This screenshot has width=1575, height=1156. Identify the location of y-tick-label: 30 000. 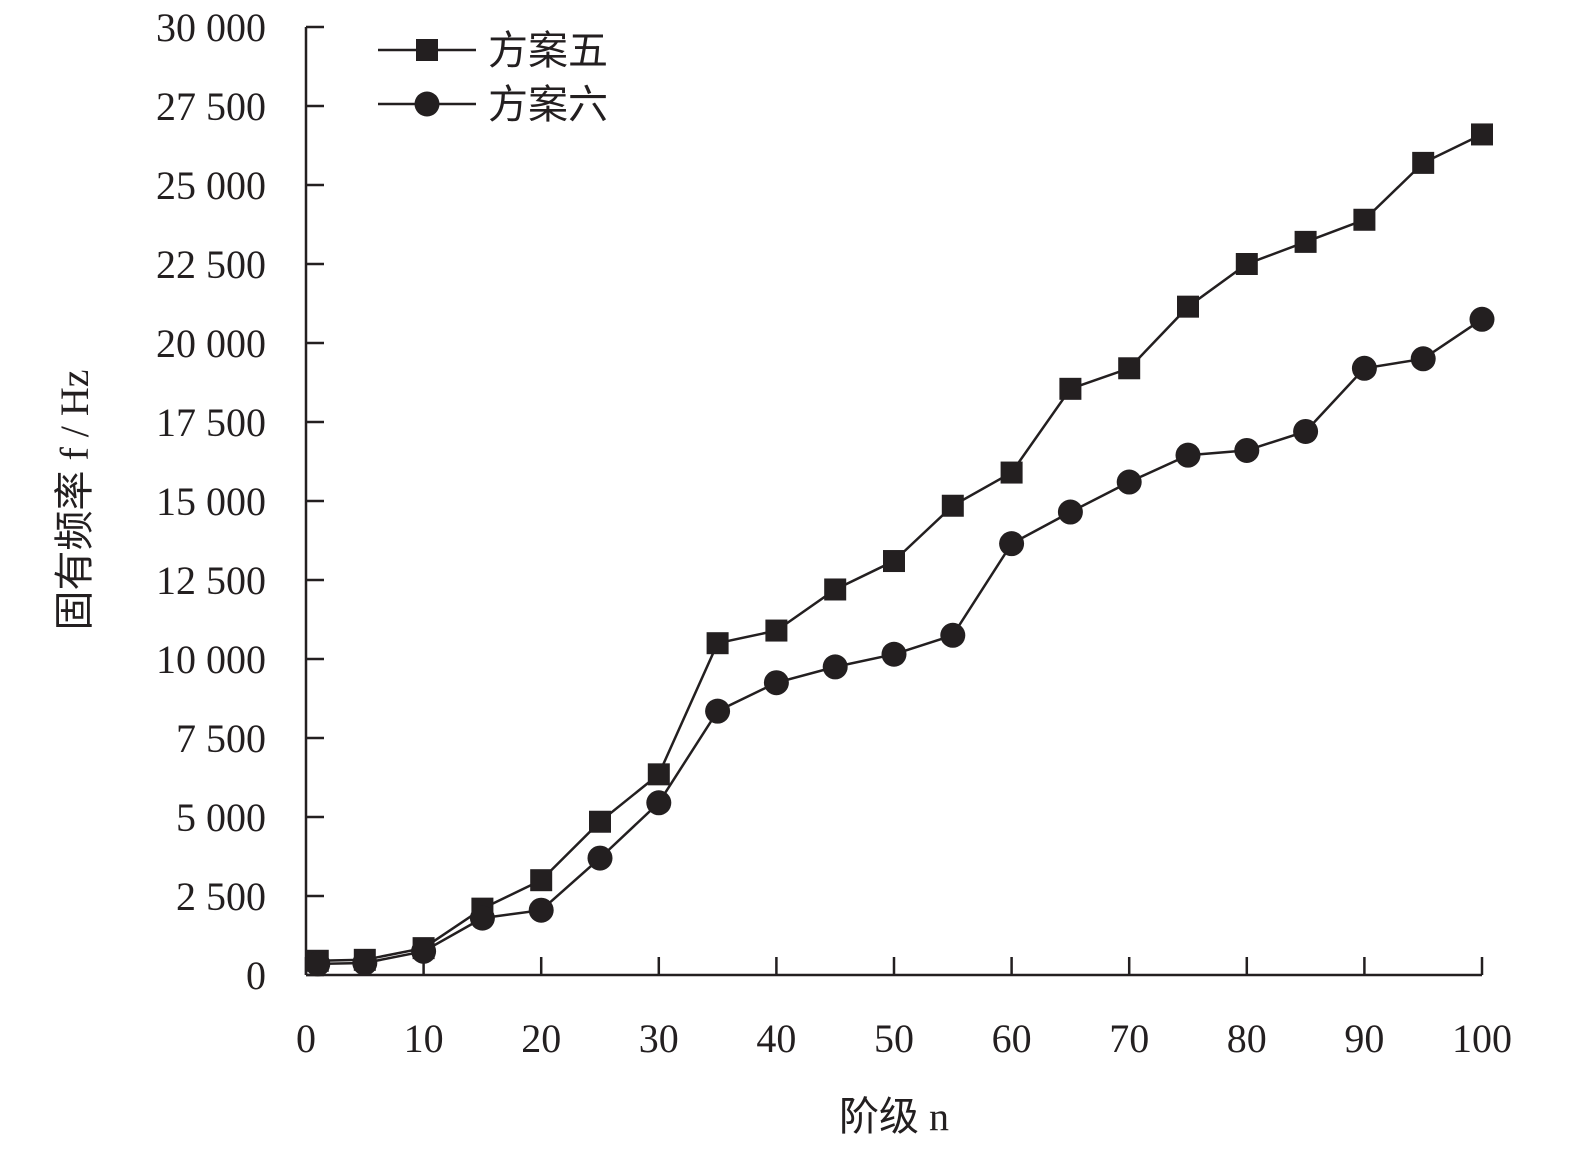
(211, 27).